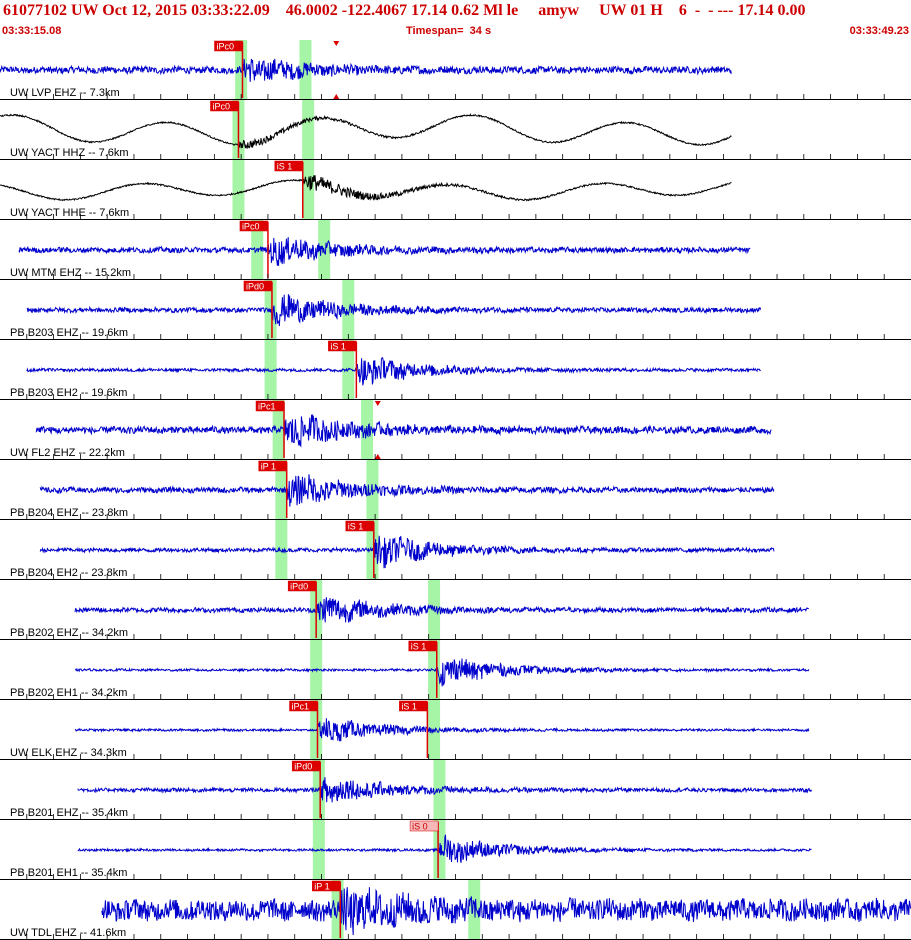  I want to click on trace-label: PB B202 EH1 -- 34.2km, so click(68, 693).